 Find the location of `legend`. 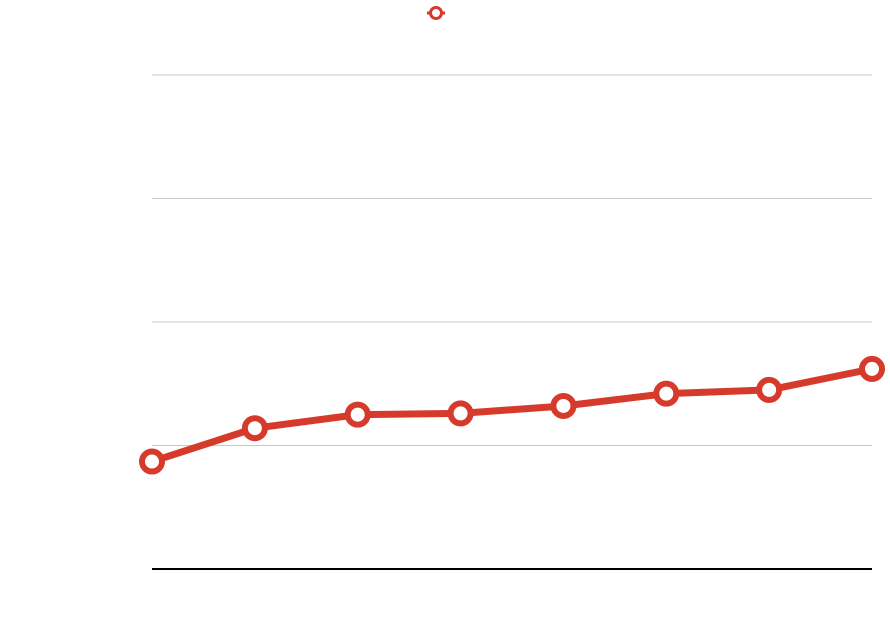

legend is located at coordinates (436, 13).